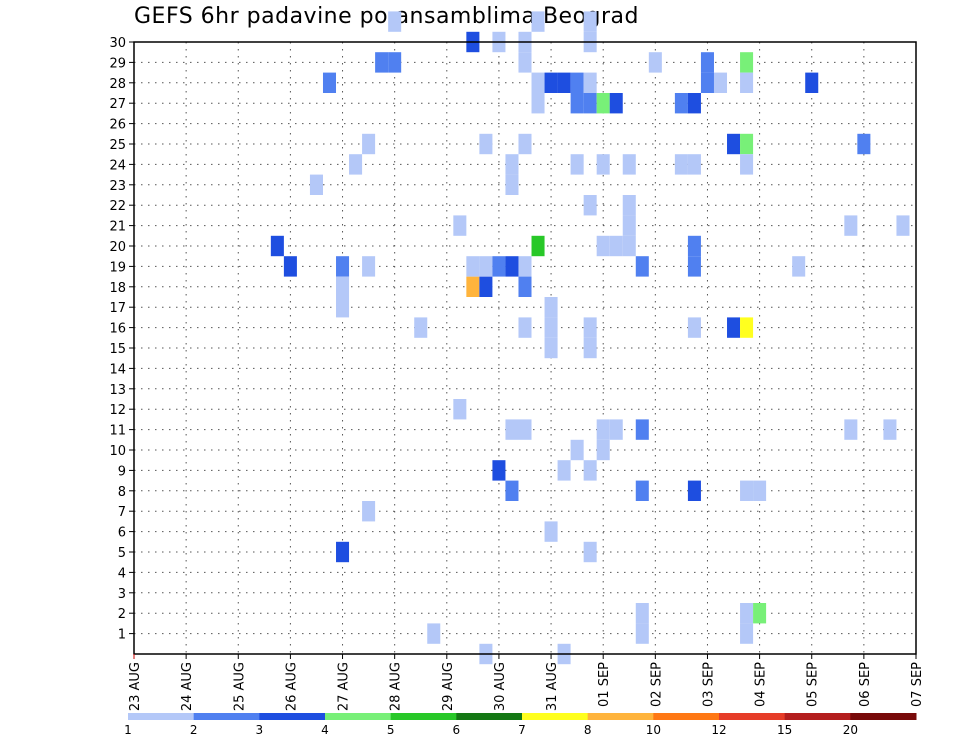 Image resolution: width=960 pixels, height=742 pixels. I want to click on x-tick-label: 25 AUG, so click(239, 686).